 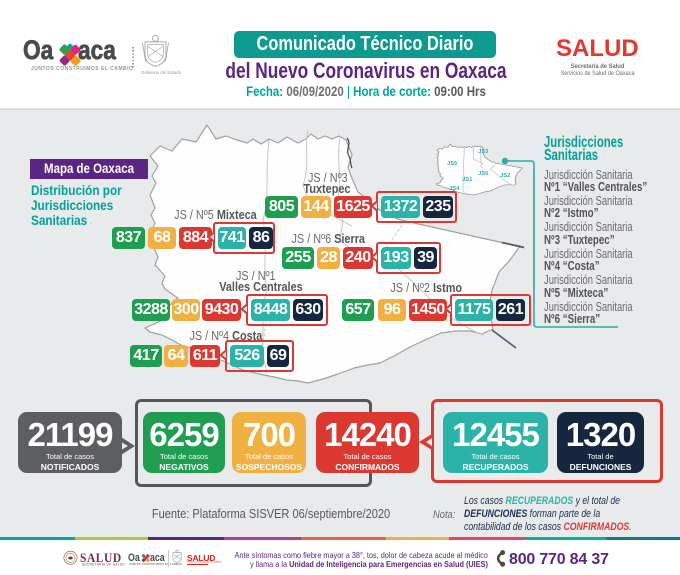 I want to click on svg-text: JS3, so click(x=483, y=152).